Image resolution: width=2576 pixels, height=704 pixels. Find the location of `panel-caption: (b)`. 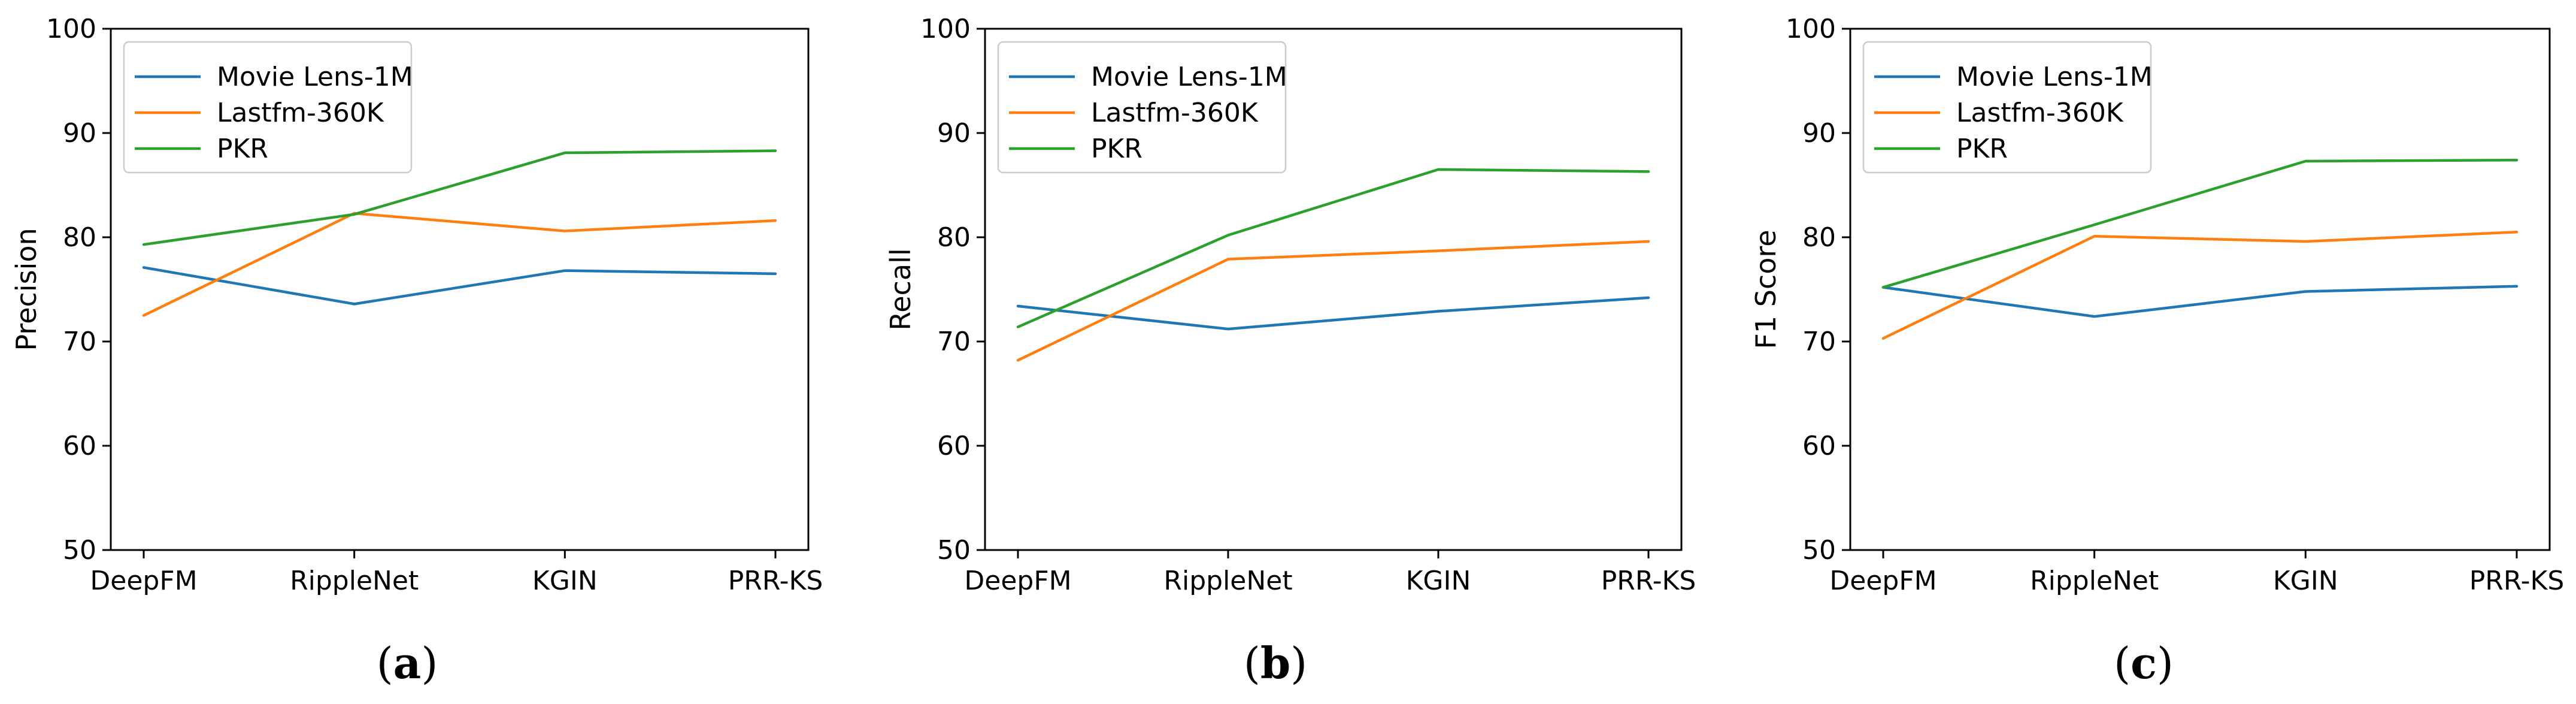

panel-caption: (b) is located at coordinates (1276, 663).